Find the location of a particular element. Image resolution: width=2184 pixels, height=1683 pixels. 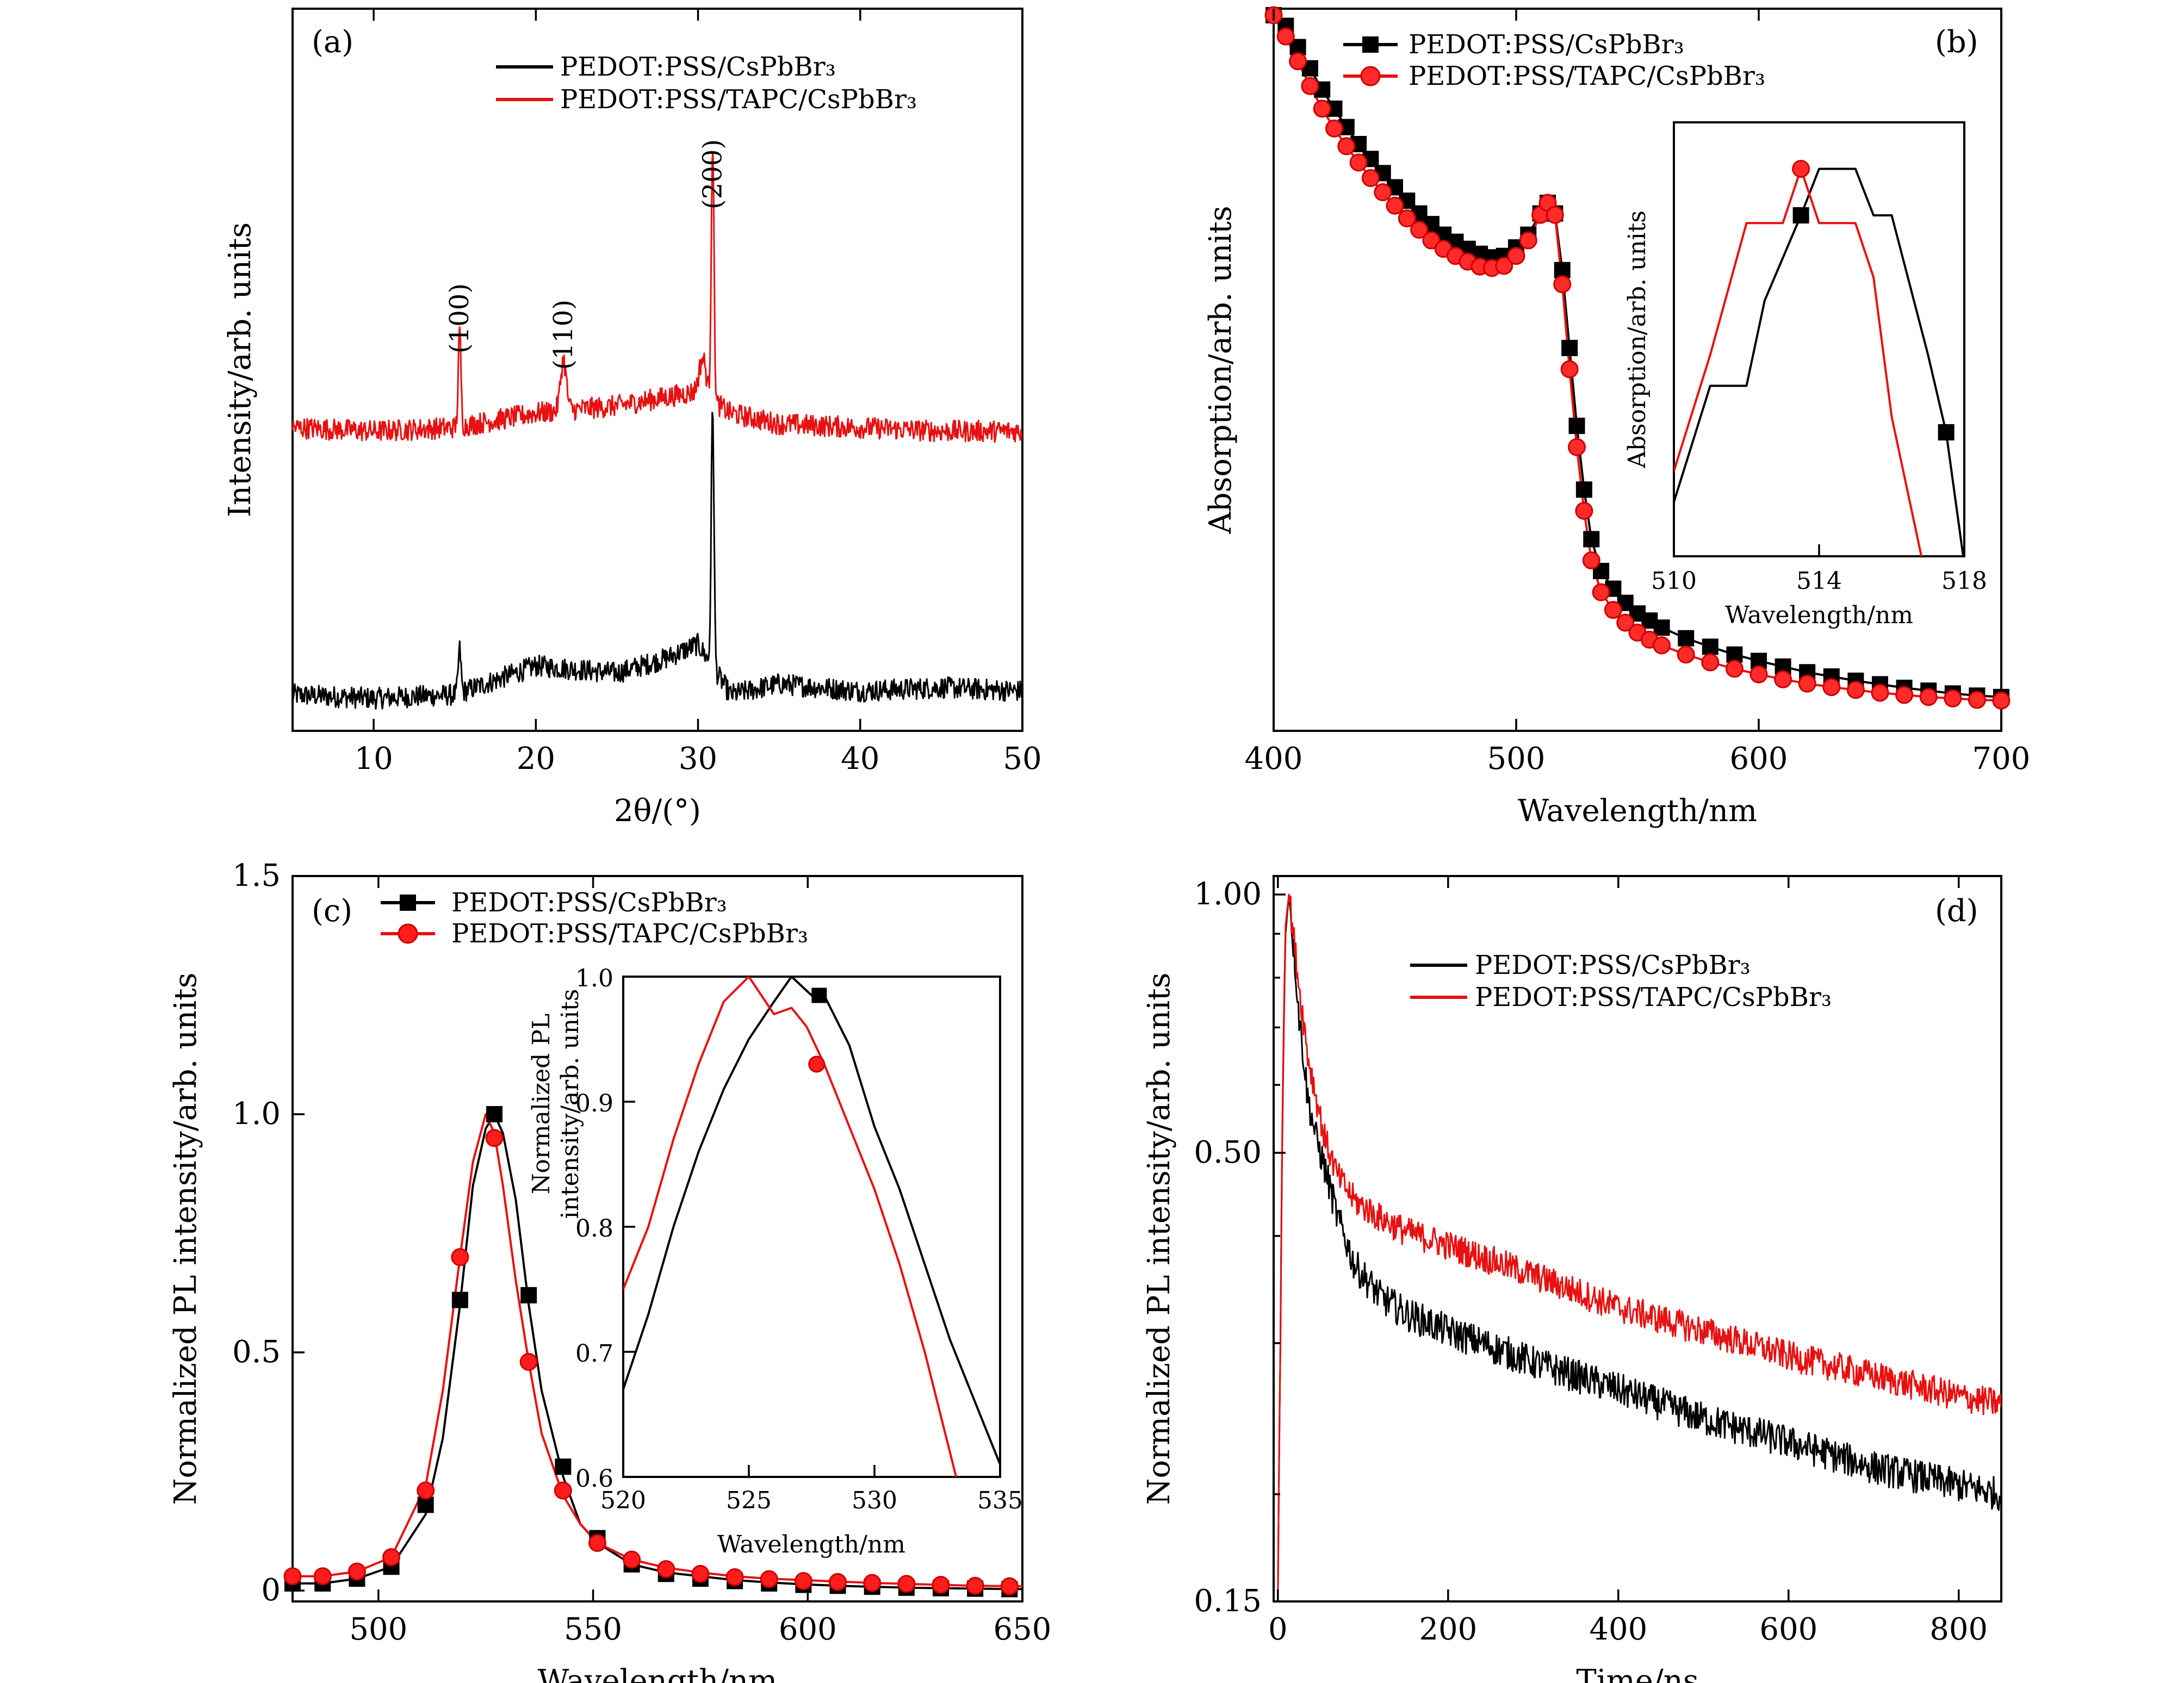

inset-c-ytick-label-0.9: 0.9 is located at coordinates (594, 1104).